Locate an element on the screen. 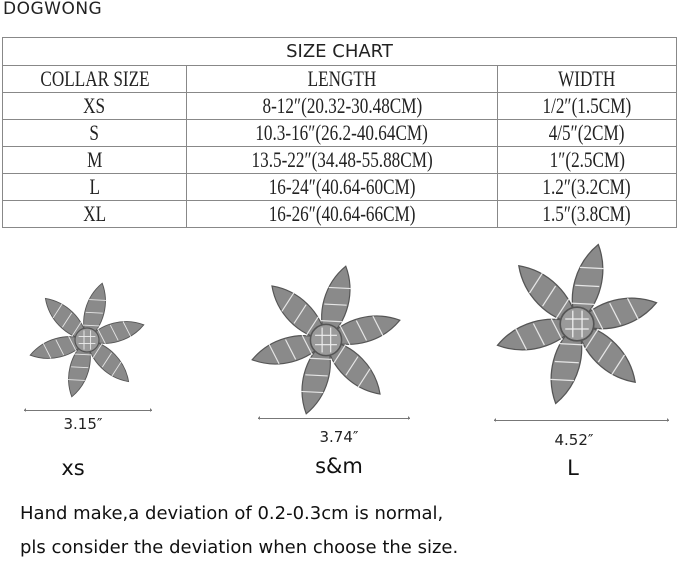 The image size is (679, 563). table-row: S 10.3-16″(26.2-40.64CM) 4/5″(2CM) is located at coordinates (339, 133).